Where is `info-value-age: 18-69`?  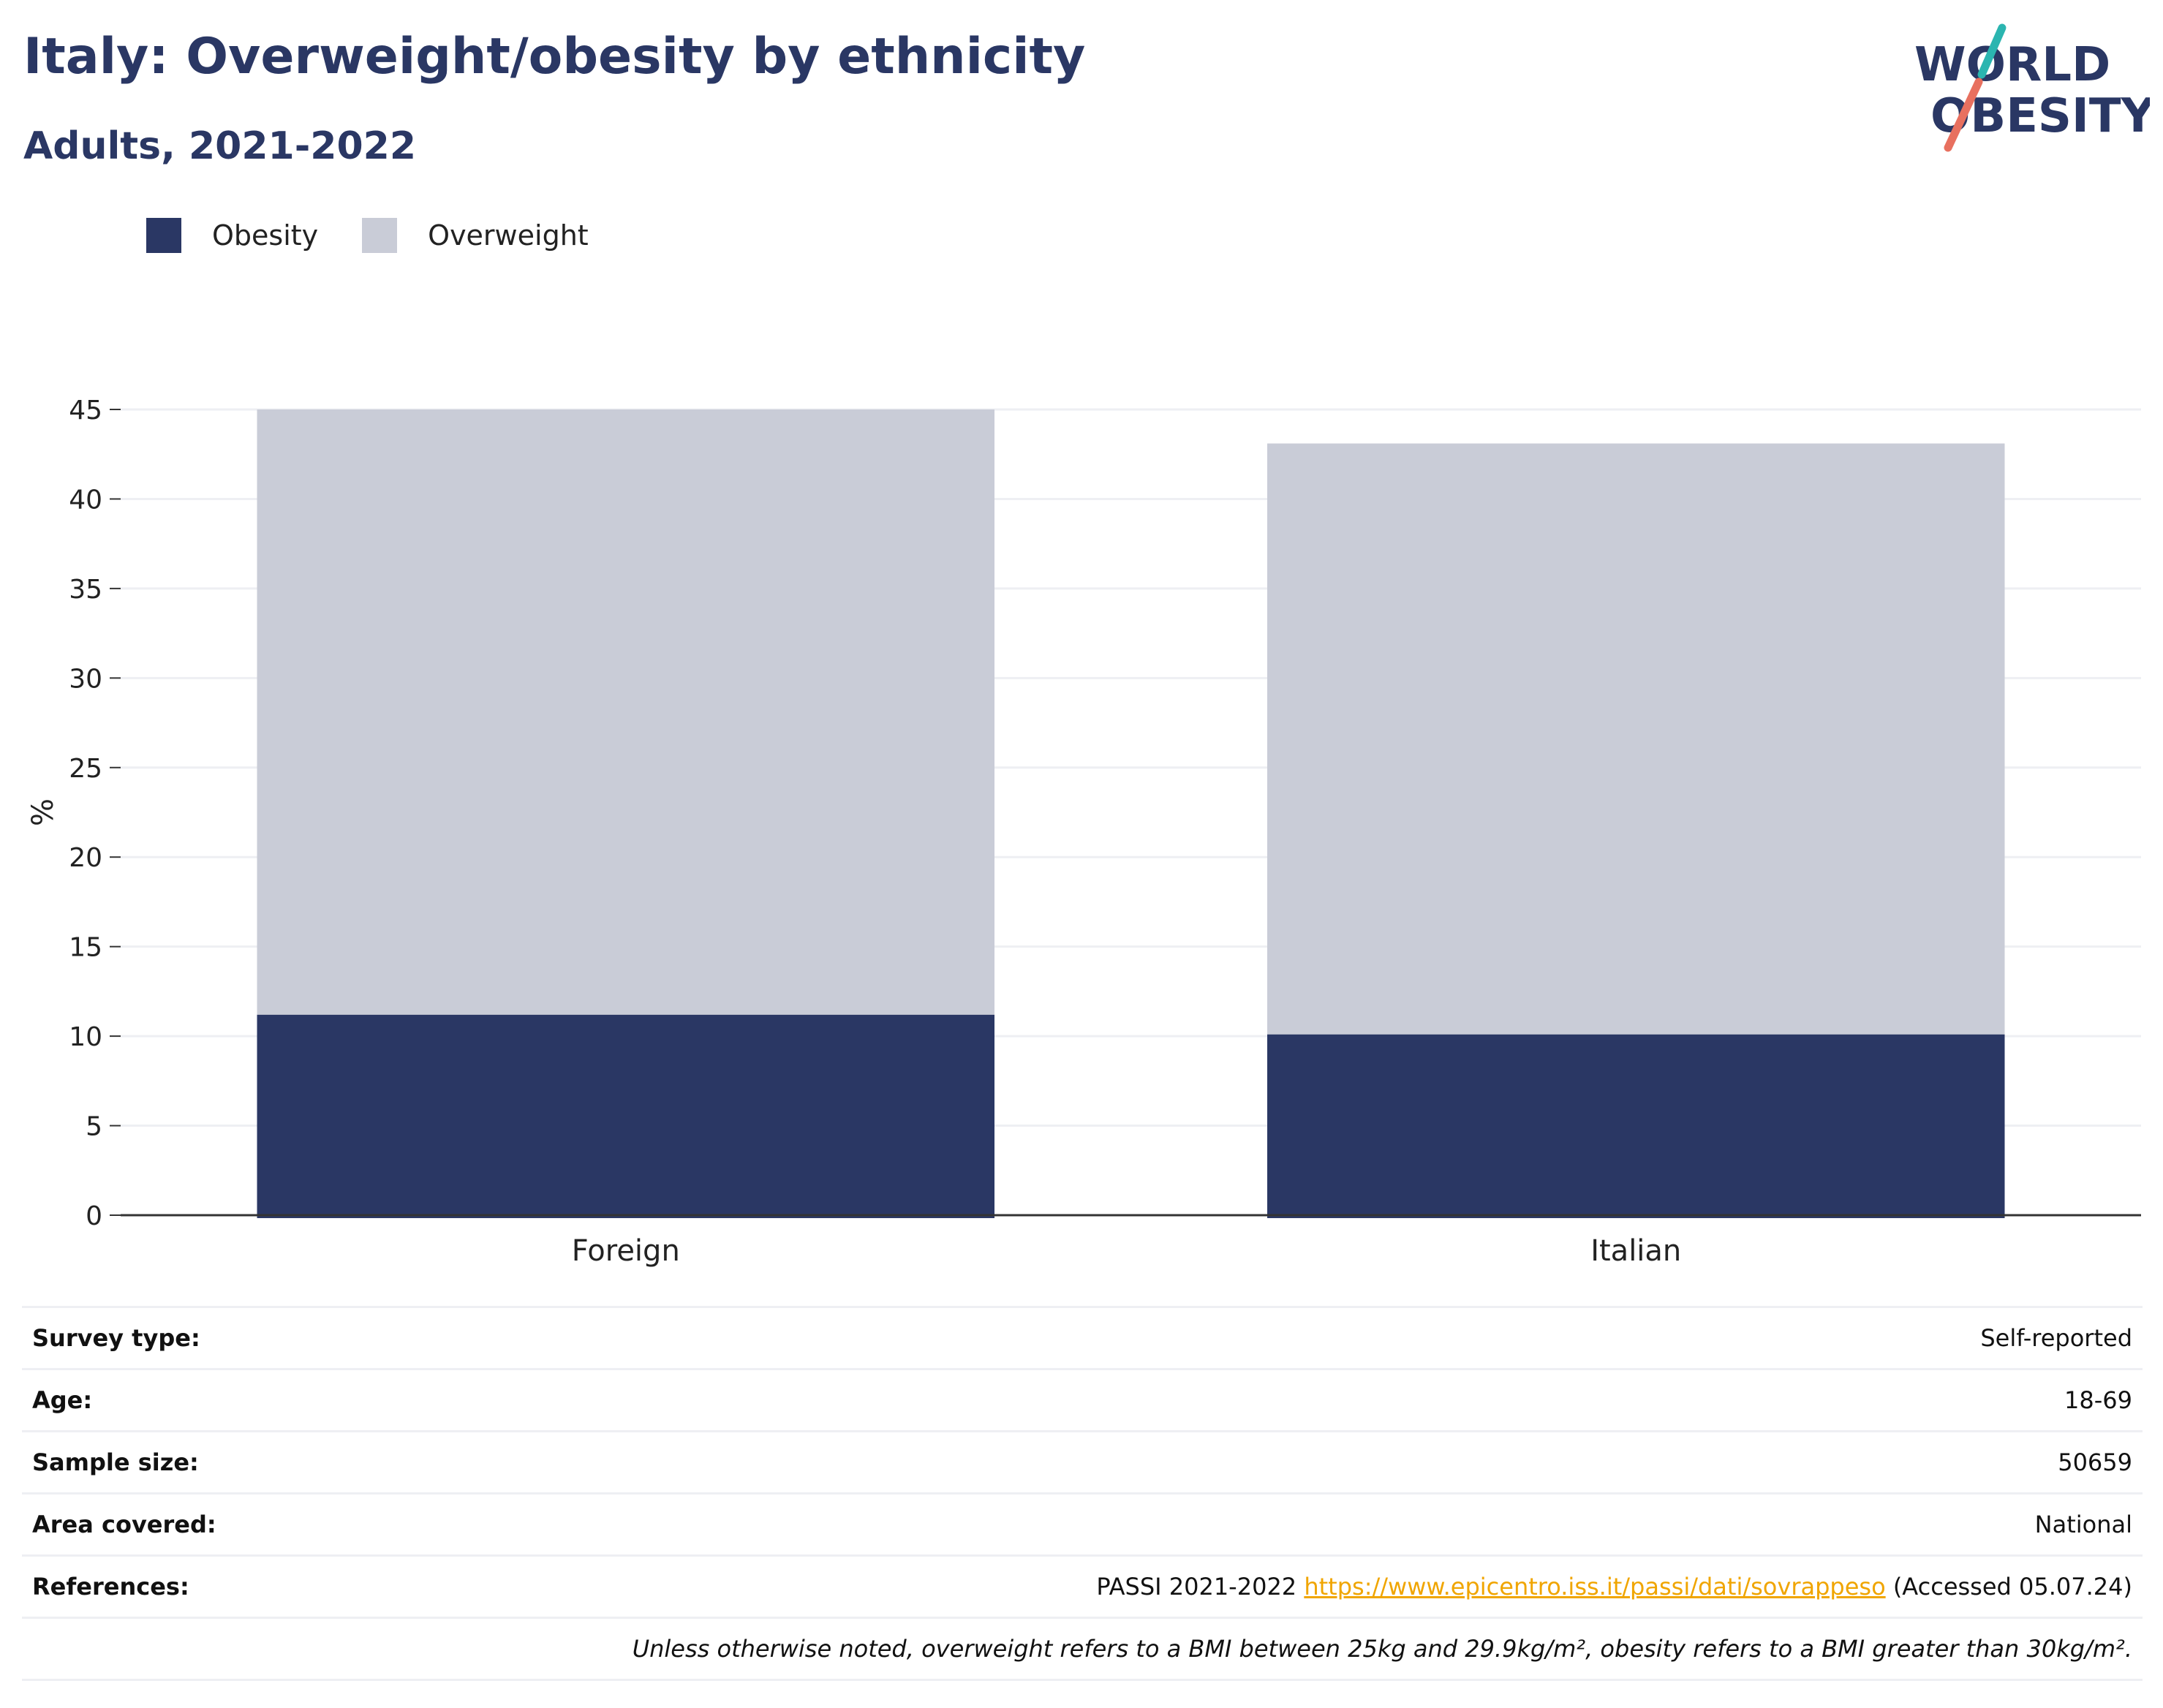
info-value-age: 18-69 is located at coordinates (1254, 1400).